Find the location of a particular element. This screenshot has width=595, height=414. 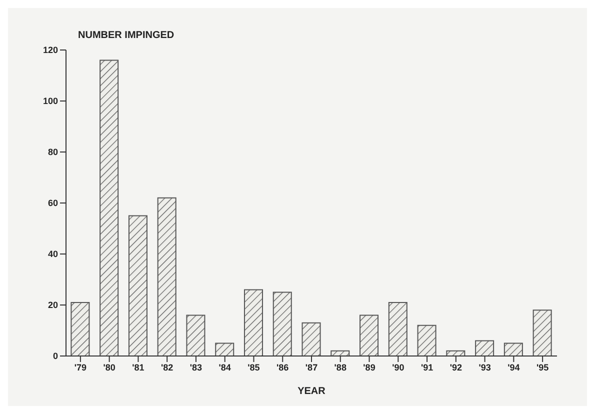

x-tick-label: '84 is located at coordinates (224, 367).